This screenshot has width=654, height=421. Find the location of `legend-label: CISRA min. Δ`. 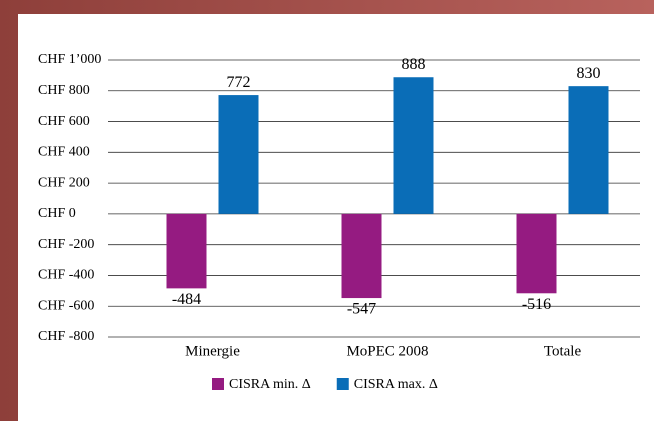

legend-label: CISRA min. Δ is located at coordinates (270, 384).